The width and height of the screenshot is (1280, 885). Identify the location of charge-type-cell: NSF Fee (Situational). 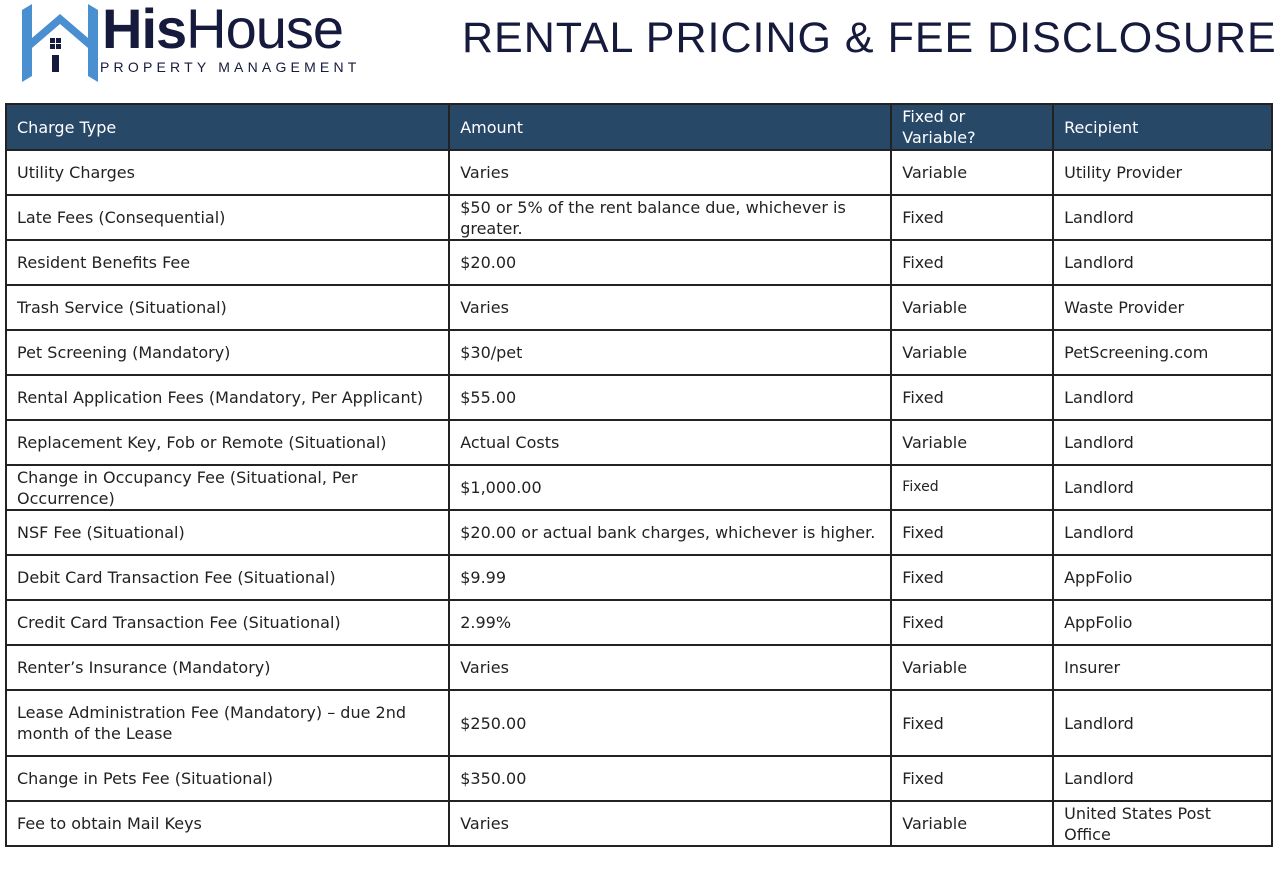
(227, 532).